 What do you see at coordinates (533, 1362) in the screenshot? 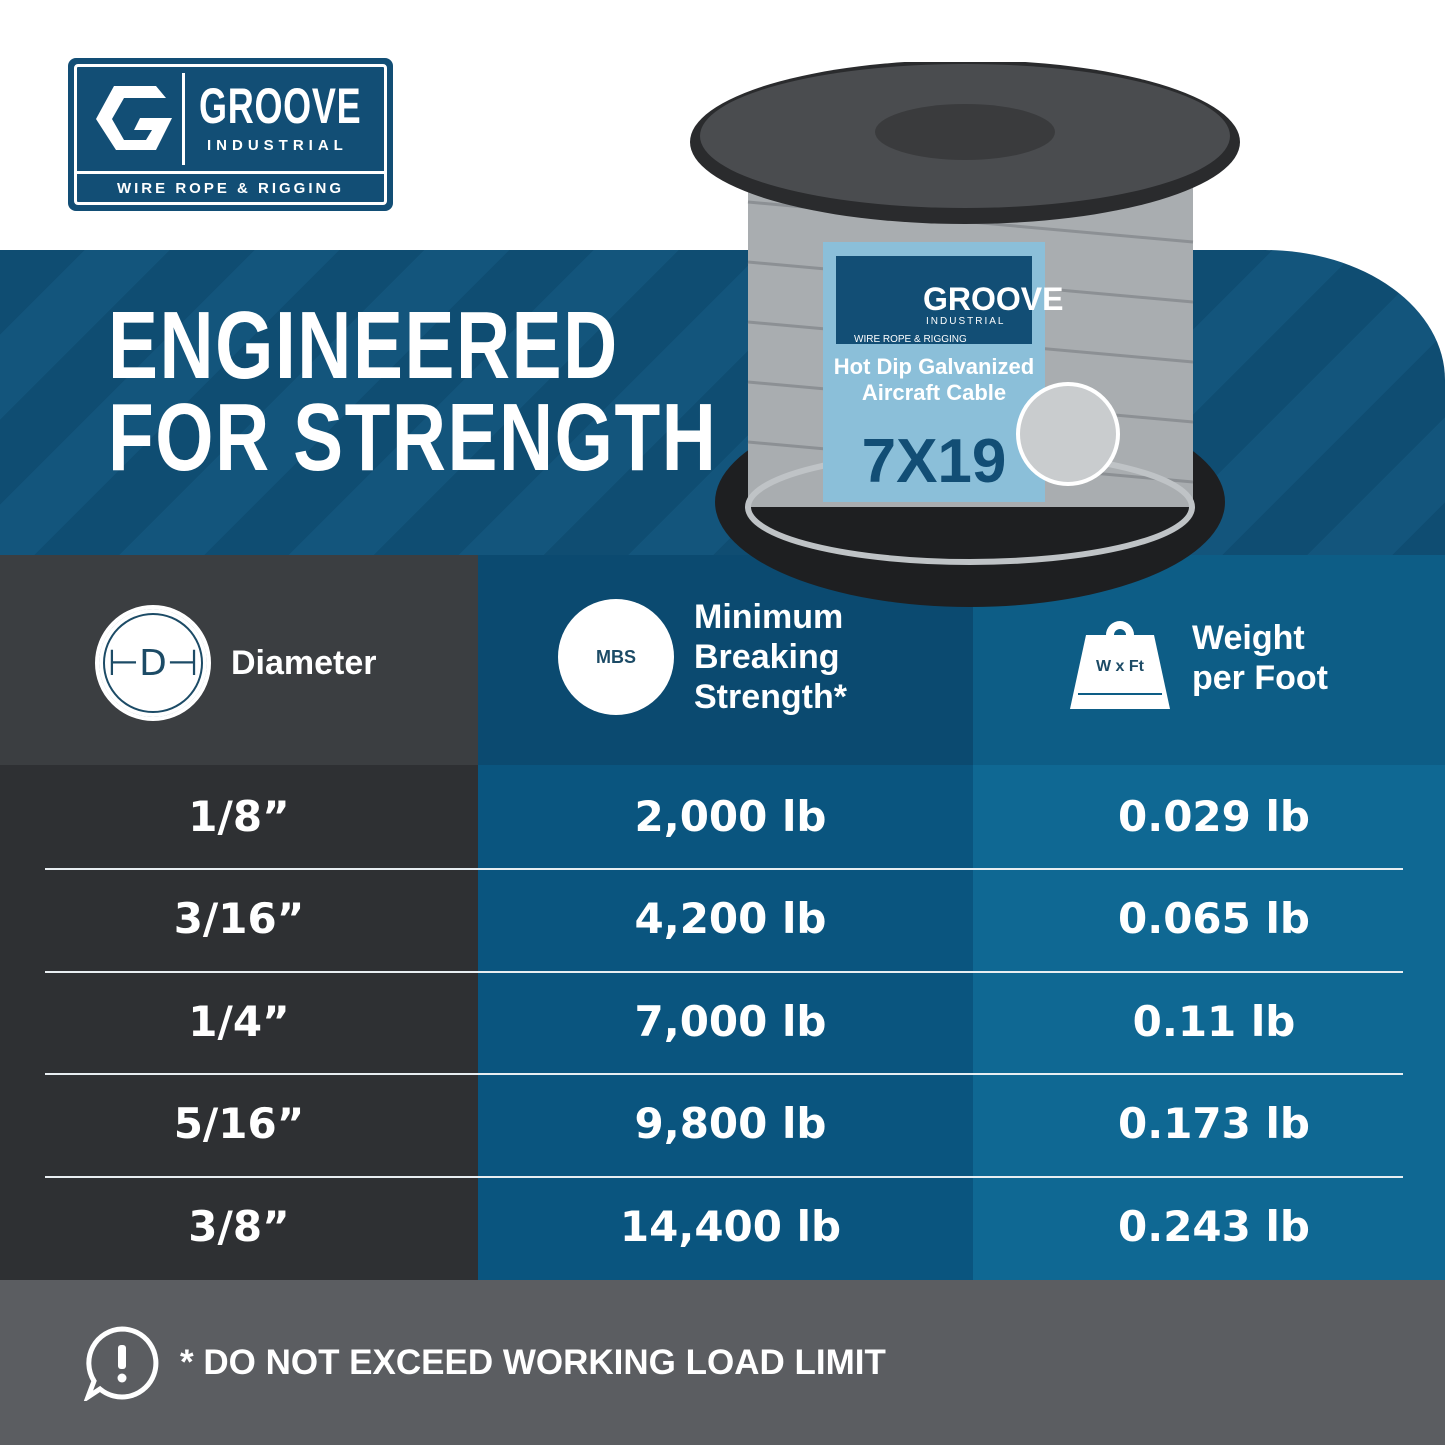
I see `footer-text: * DO NOT EXCEED WORKING LOAD LIMIT` at bounding box center [533, 1362].